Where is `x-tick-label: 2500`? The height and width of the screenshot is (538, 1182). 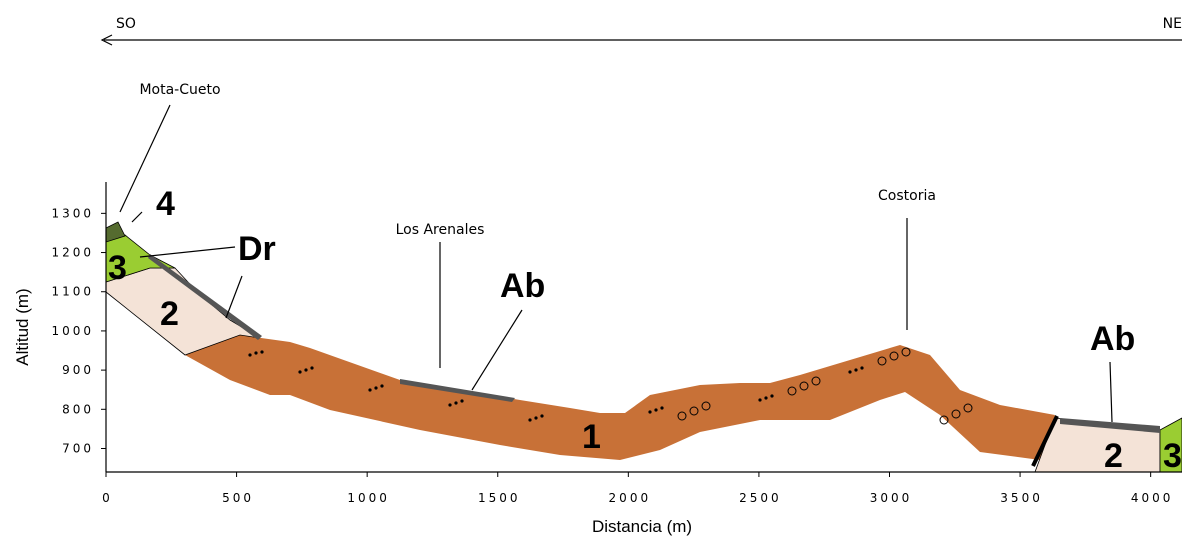 x-tick-label: 2500 is located at coordinates (760, 498).